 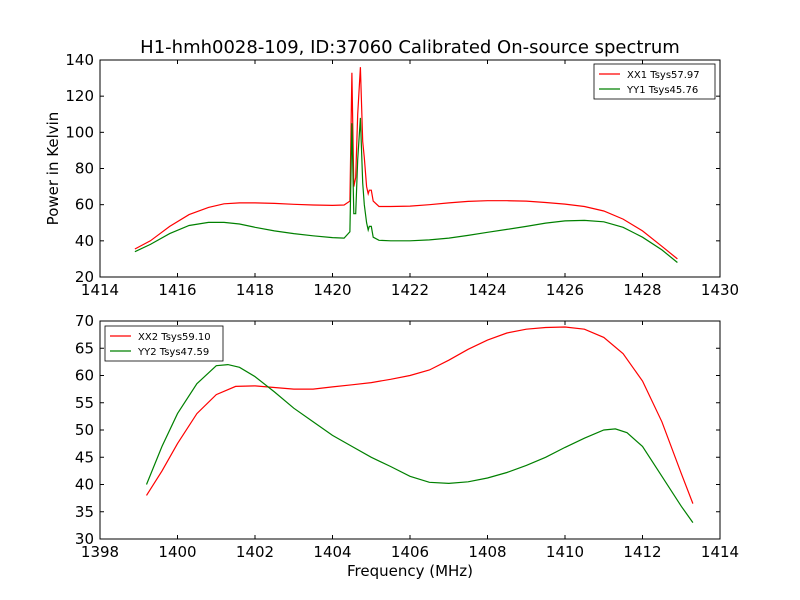 What do you see at coordinates (84, 348) in the screenshot?
I see `y-tick-label: 65` at bounding box center [84, 348].